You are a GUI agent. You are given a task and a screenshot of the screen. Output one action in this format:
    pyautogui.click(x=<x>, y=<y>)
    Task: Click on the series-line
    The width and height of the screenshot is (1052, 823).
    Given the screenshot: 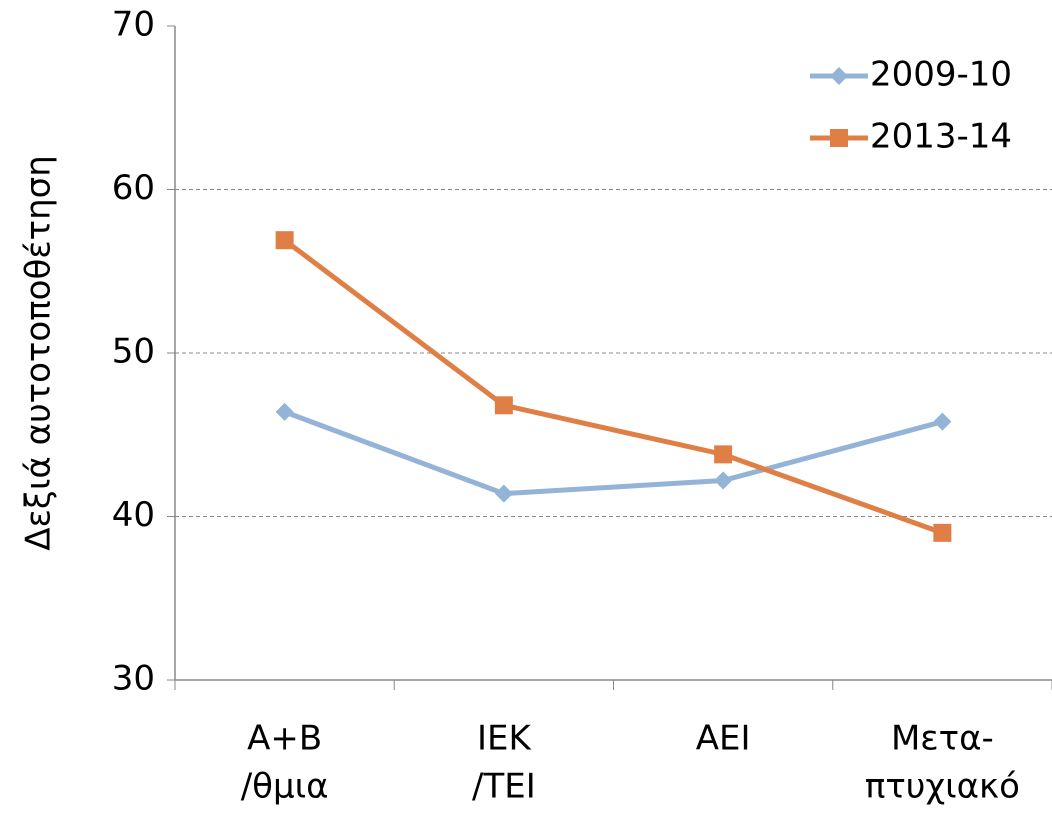 What is the action you would take?
    pyautogui.click(x=613, y=453)
    